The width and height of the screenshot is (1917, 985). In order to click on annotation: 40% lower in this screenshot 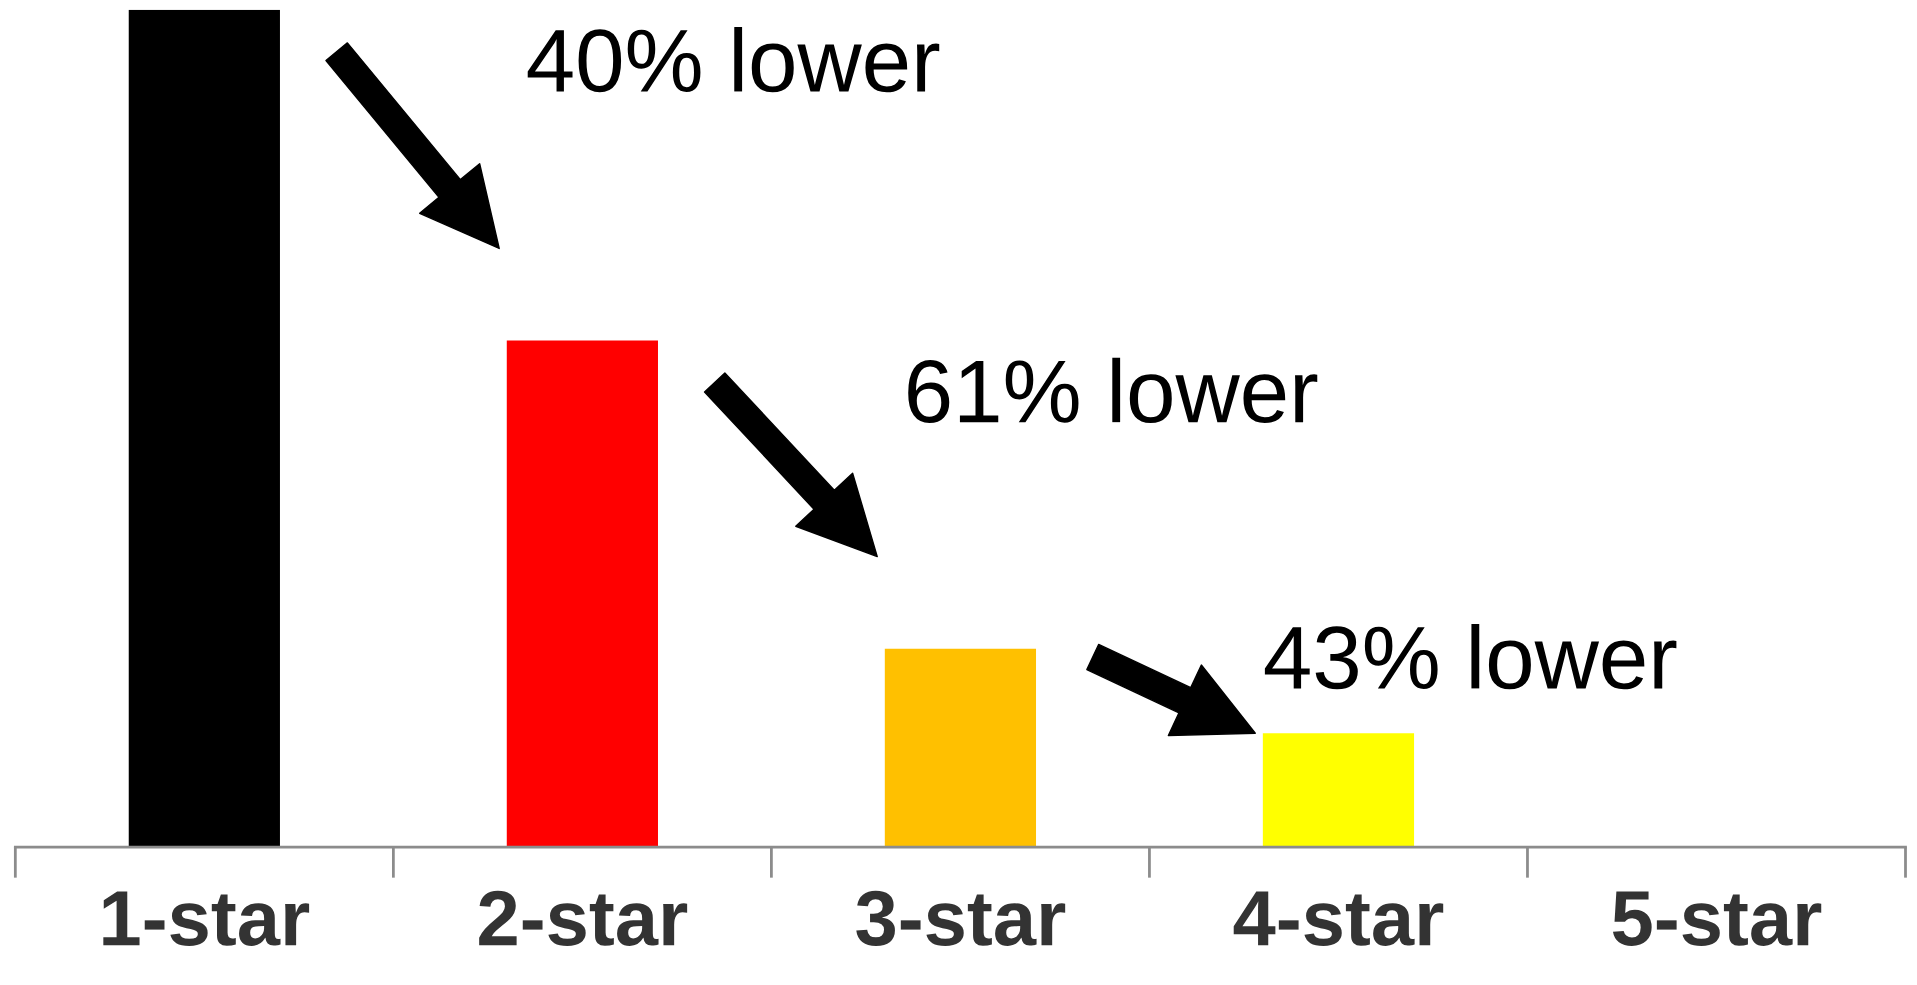, I will do `click(733, 60)`.